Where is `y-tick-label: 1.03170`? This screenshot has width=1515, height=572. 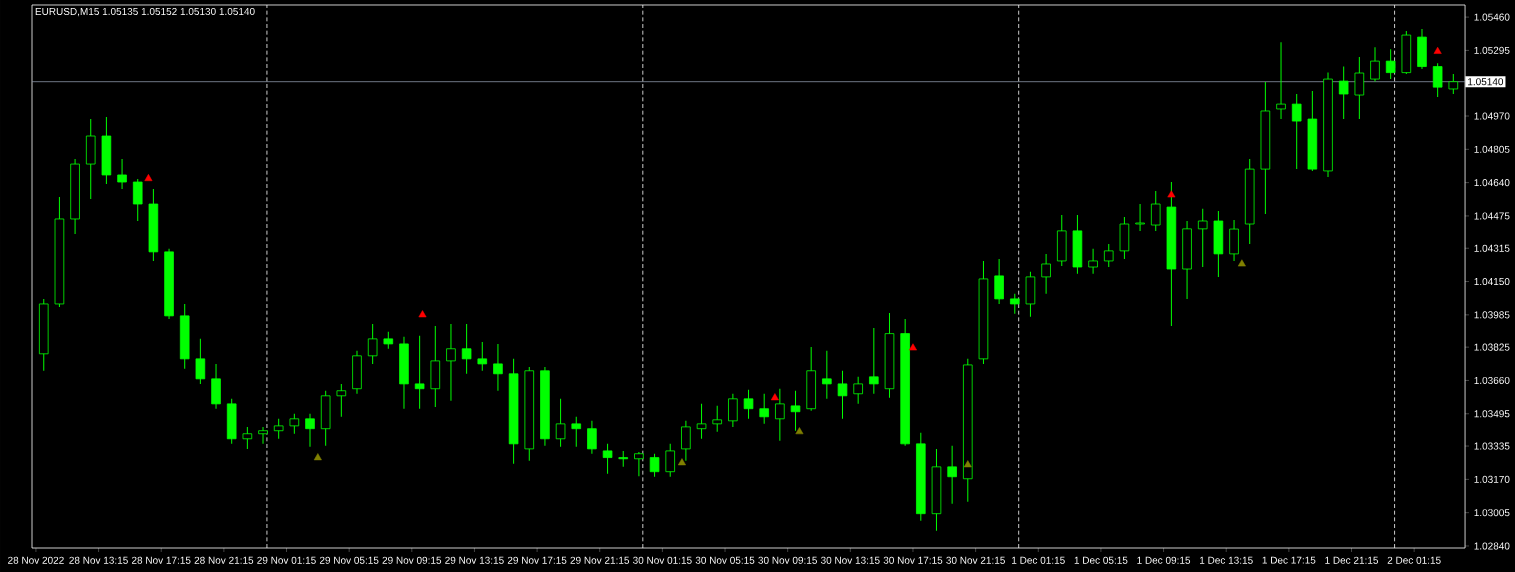 y-tick-label: 1.03170 is located at coordinates (1492, 479).